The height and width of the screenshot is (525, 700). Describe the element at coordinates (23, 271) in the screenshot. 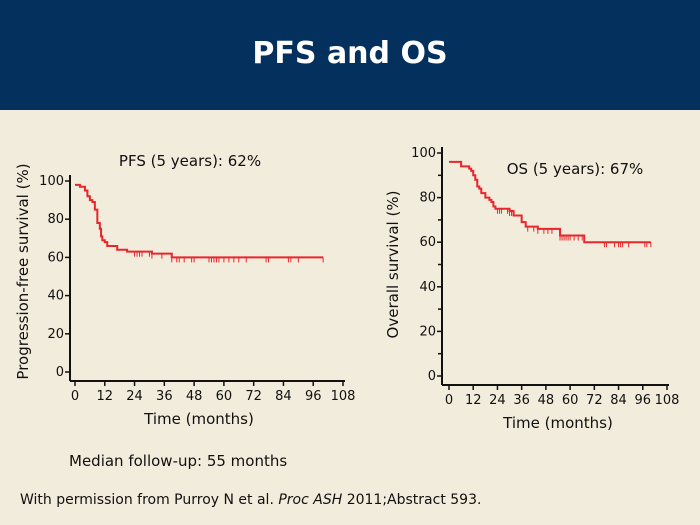

I see `y-axis-label: Progression-free survival (%)` at that location.